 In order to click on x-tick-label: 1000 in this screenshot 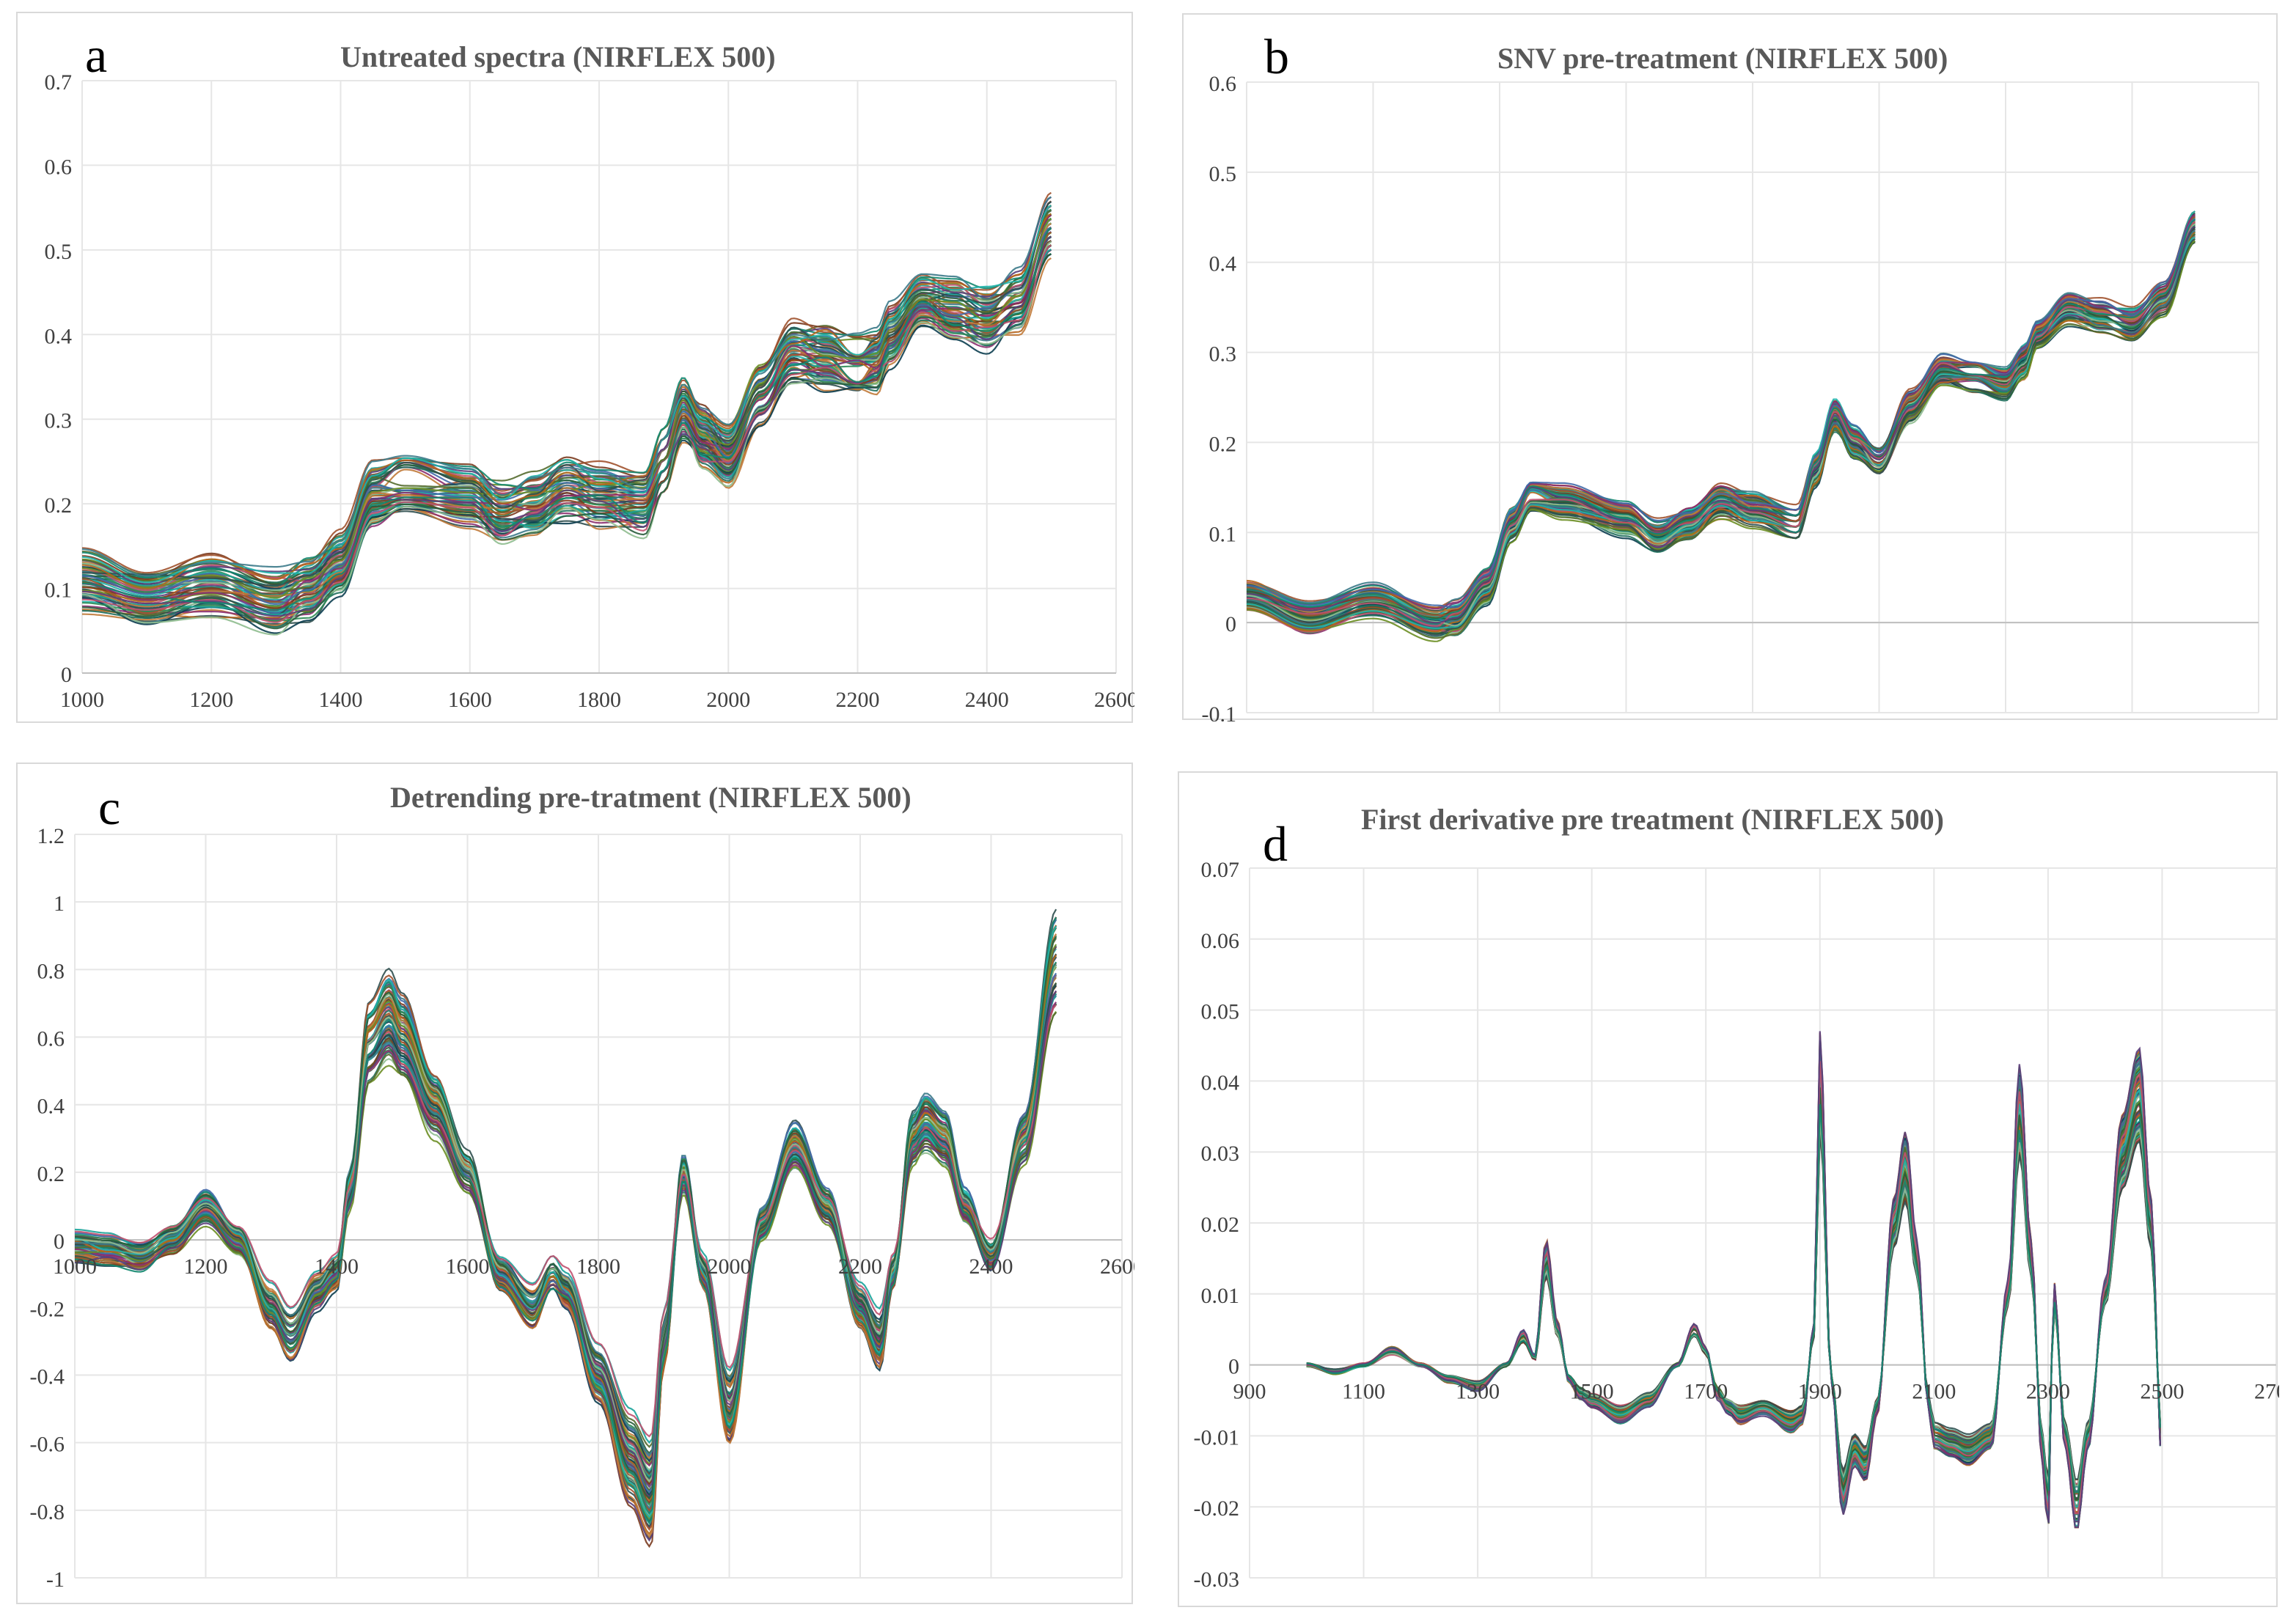, I will do `click(75, 1266)`.